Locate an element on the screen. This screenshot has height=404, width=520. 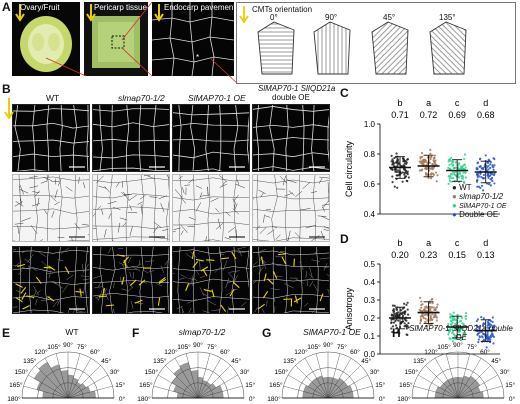
significance-letter: b is located at coordinates (399, 103).